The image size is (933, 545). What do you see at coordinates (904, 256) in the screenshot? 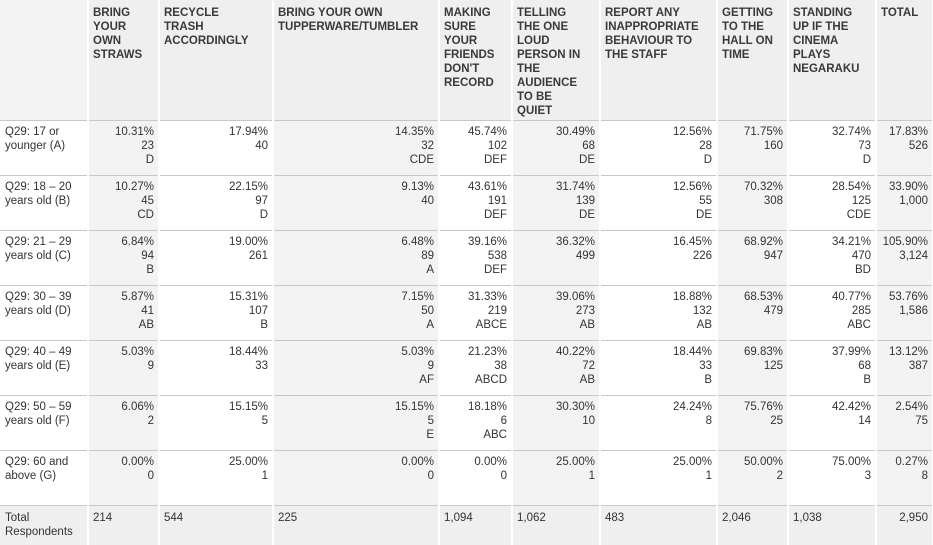
I see `cell-text: 3,124` at bounding box center [904, 256].